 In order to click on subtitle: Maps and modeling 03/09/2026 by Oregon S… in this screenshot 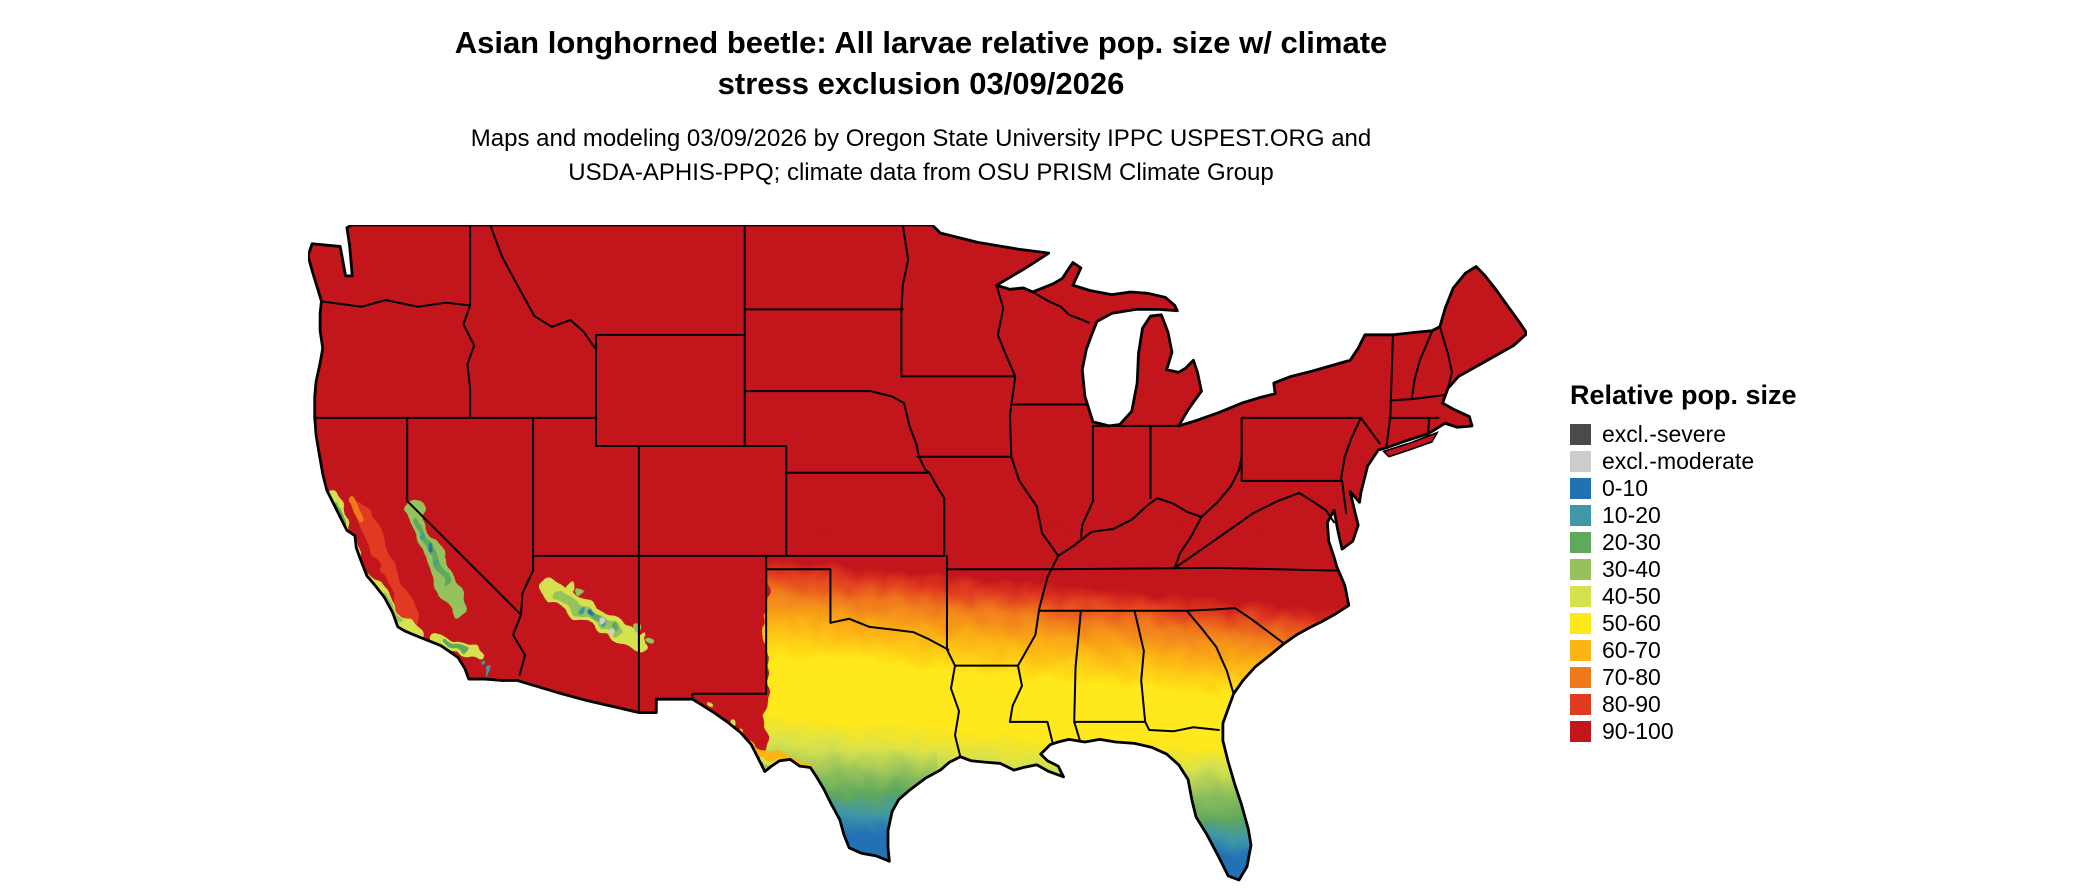, I will do `click(921, 156)`.